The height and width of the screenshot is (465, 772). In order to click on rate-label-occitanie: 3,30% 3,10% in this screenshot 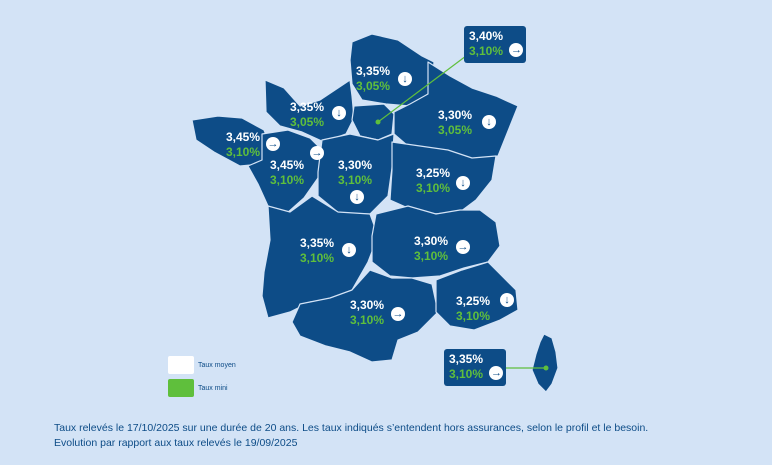, I will do `click(367, 313)`.